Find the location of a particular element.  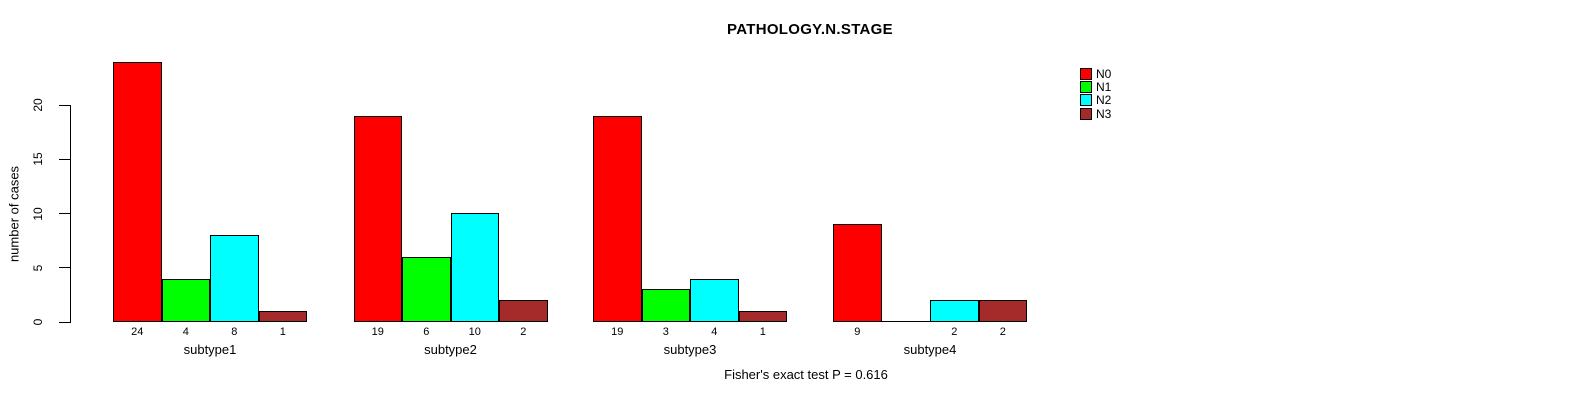

bar-value-label-subtype4-N3: 2 is located at coordinates (1002, 332).